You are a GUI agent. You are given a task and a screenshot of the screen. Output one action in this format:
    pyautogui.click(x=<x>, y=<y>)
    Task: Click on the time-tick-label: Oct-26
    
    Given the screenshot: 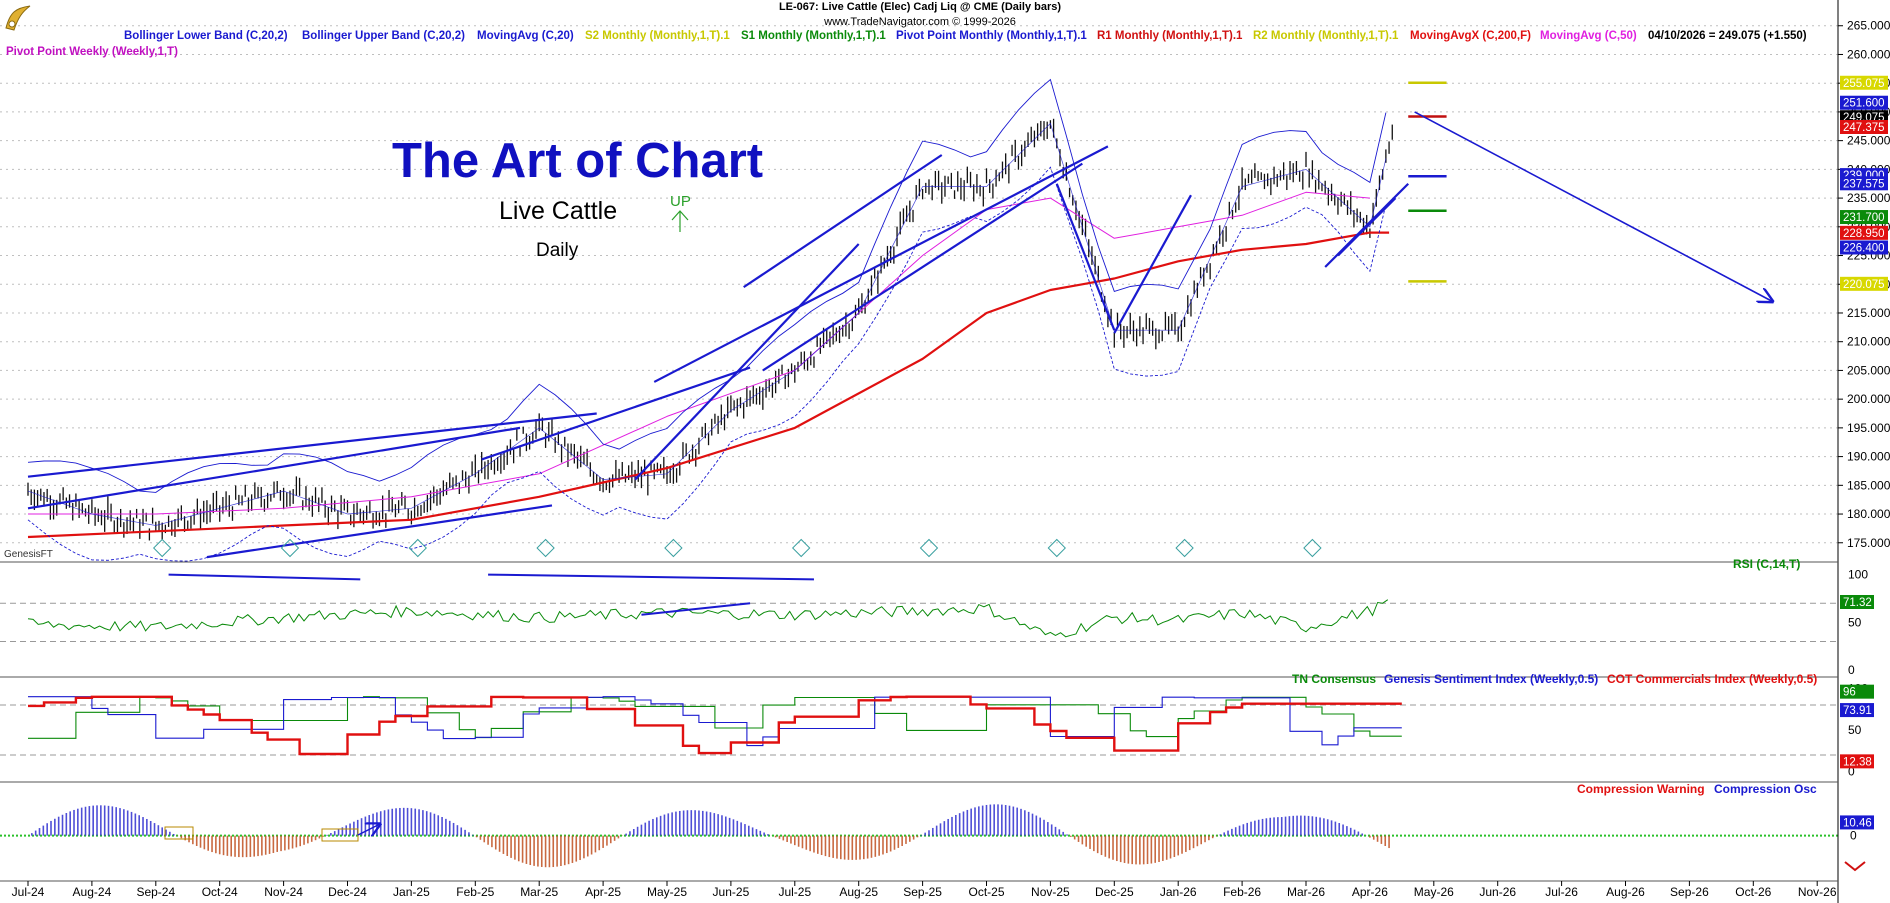 What is the action you would take?
    pyautogui.click(x=1753, y=892)
    